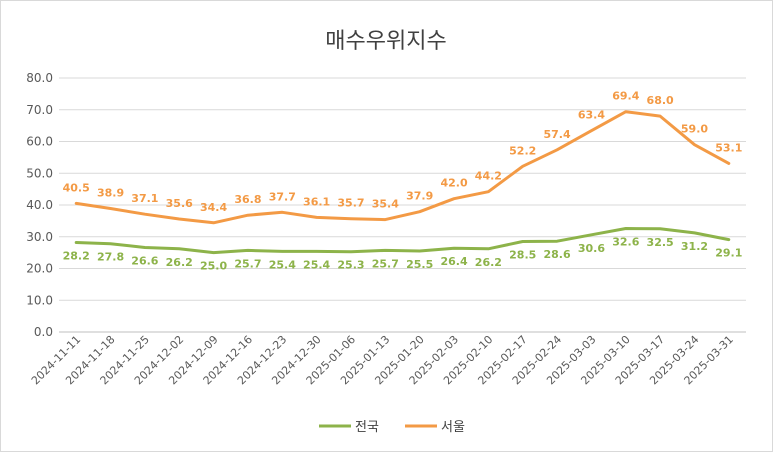 This screenshot has width=773, height=455. Describe the element at coordinates (76, 255) in the screenshot. I see `data-label: 28.2` at that location.